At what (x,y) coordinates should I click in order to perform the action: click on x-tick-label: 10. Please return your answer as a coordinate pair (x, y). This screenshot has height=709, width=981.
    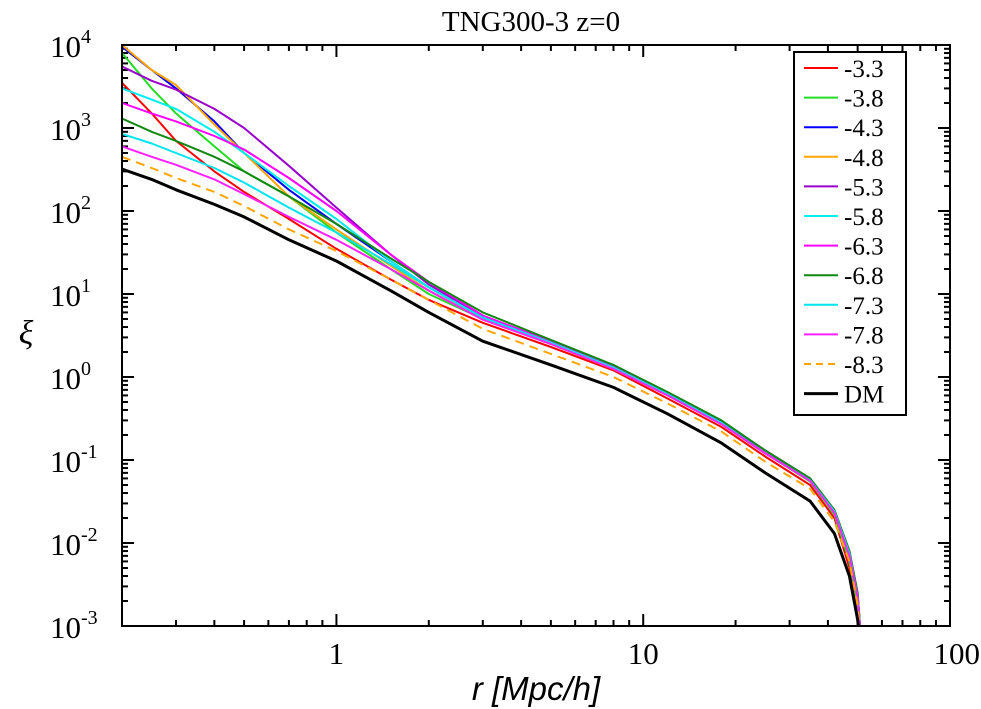
    Looking at the image, I should click on (643, 653).